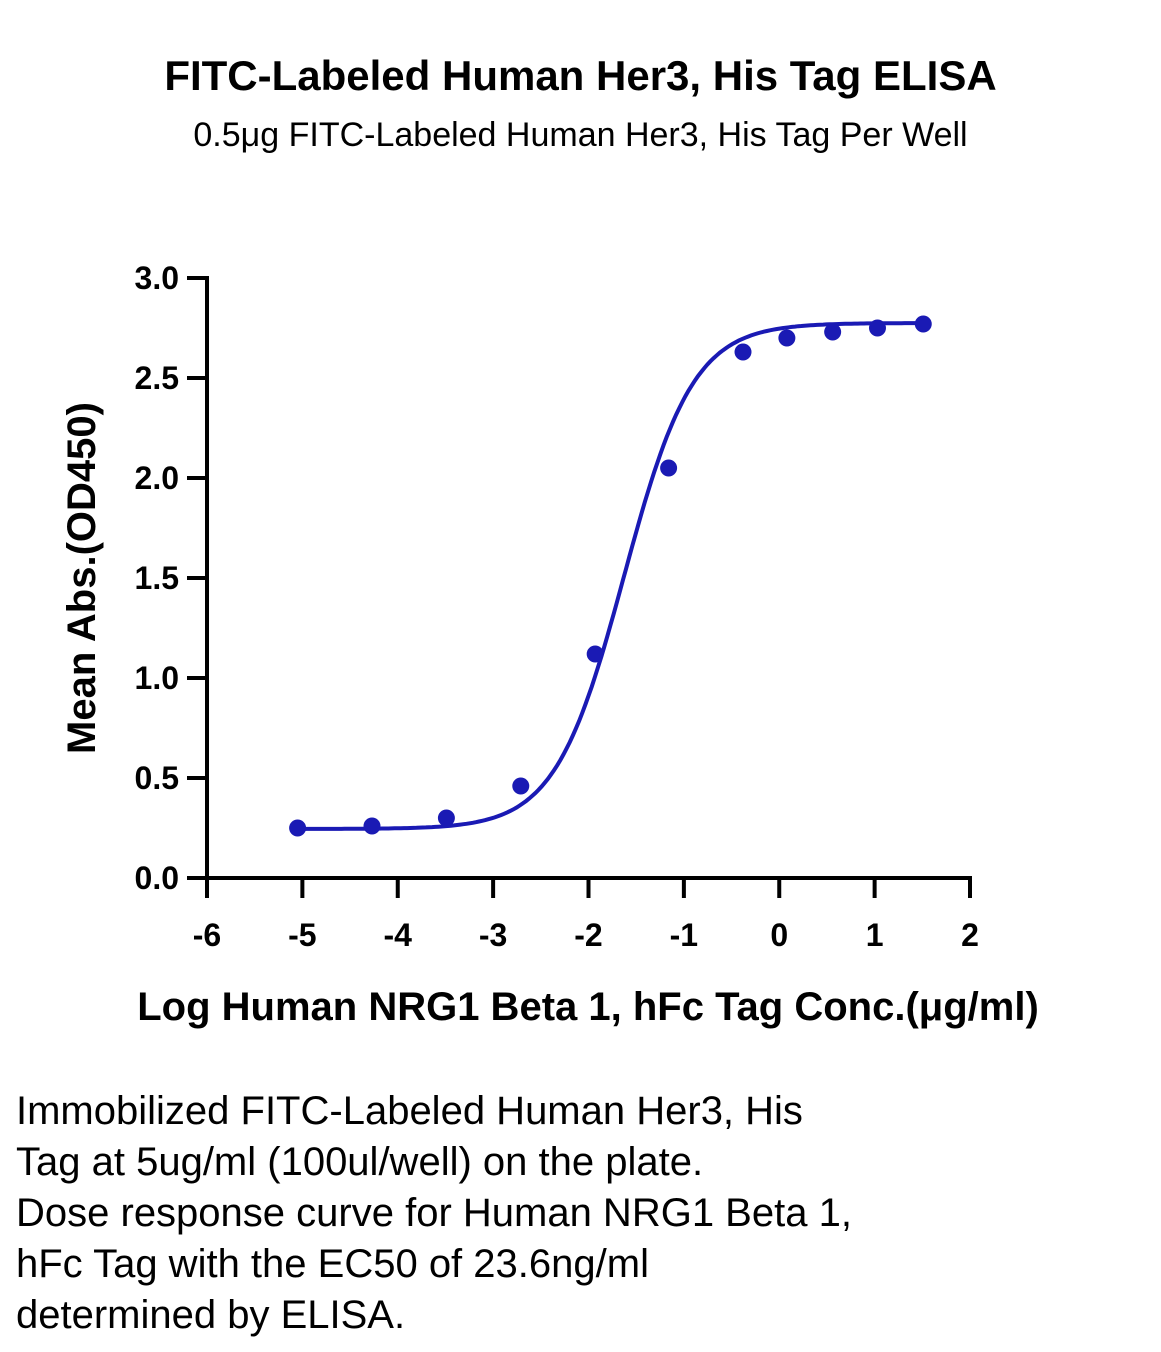  I want to click on y-axis-ticks: 0.0 0.5 1.0 1.5 2.0 2.5 3.0, so click(171, 578).